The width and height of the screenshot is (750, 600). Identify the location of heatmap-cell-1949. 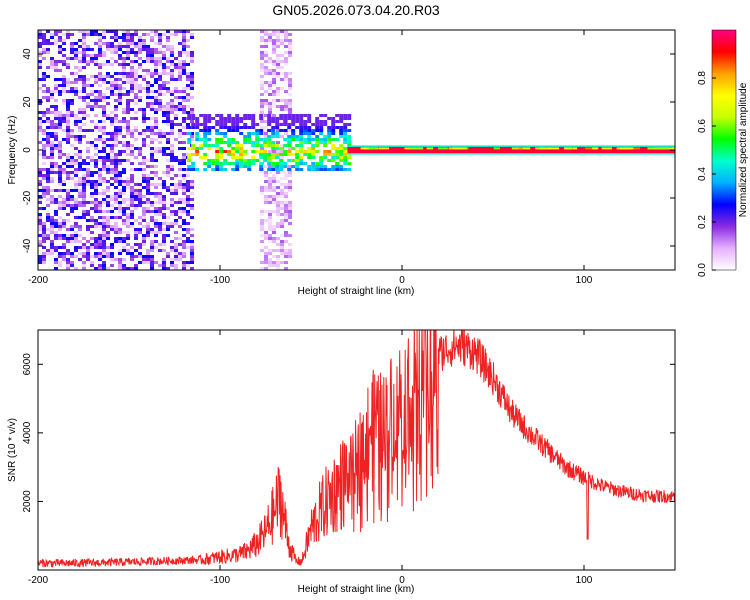
(278, 151).